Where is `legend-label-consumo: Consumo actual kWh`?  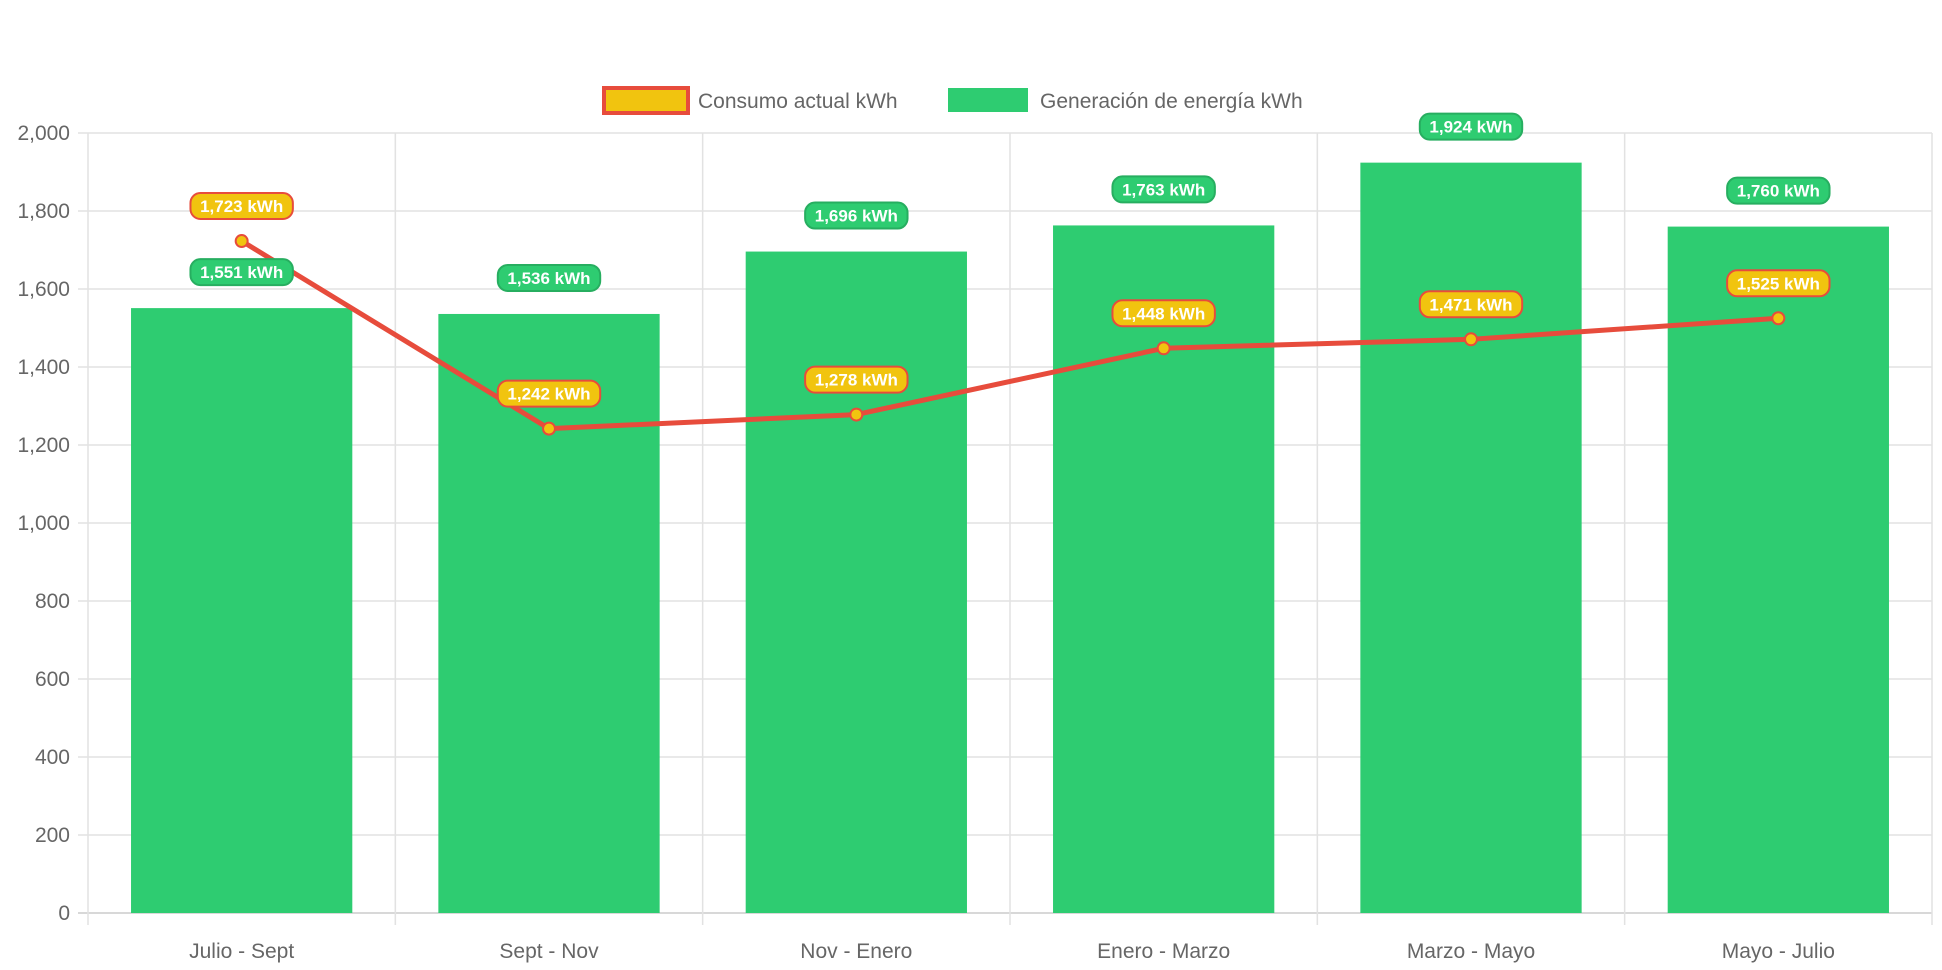
legend-label-consumo: Consumo actual kWh is located at coordinates (798, 101).